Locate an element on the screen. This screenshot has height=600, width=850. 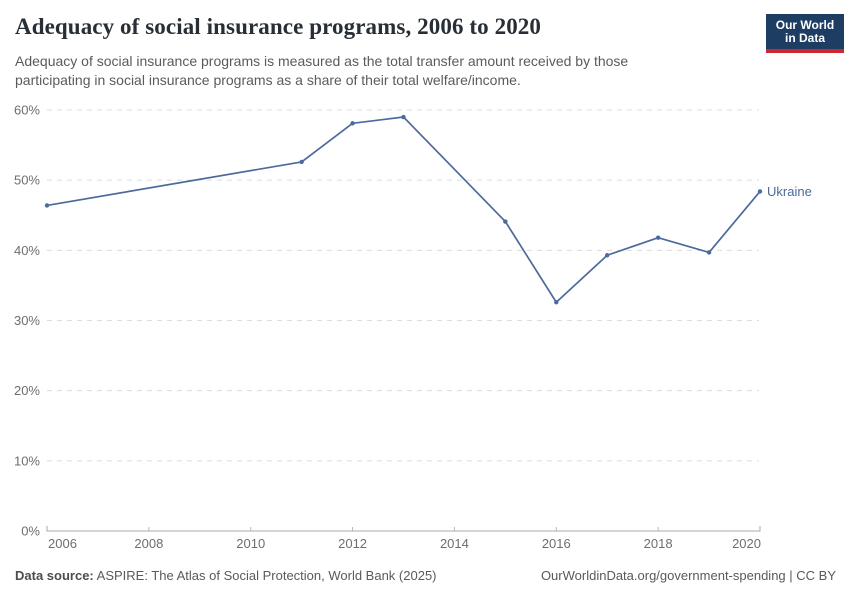
series-label-ukraine: Ukraine is located at coordinates (789, 191).